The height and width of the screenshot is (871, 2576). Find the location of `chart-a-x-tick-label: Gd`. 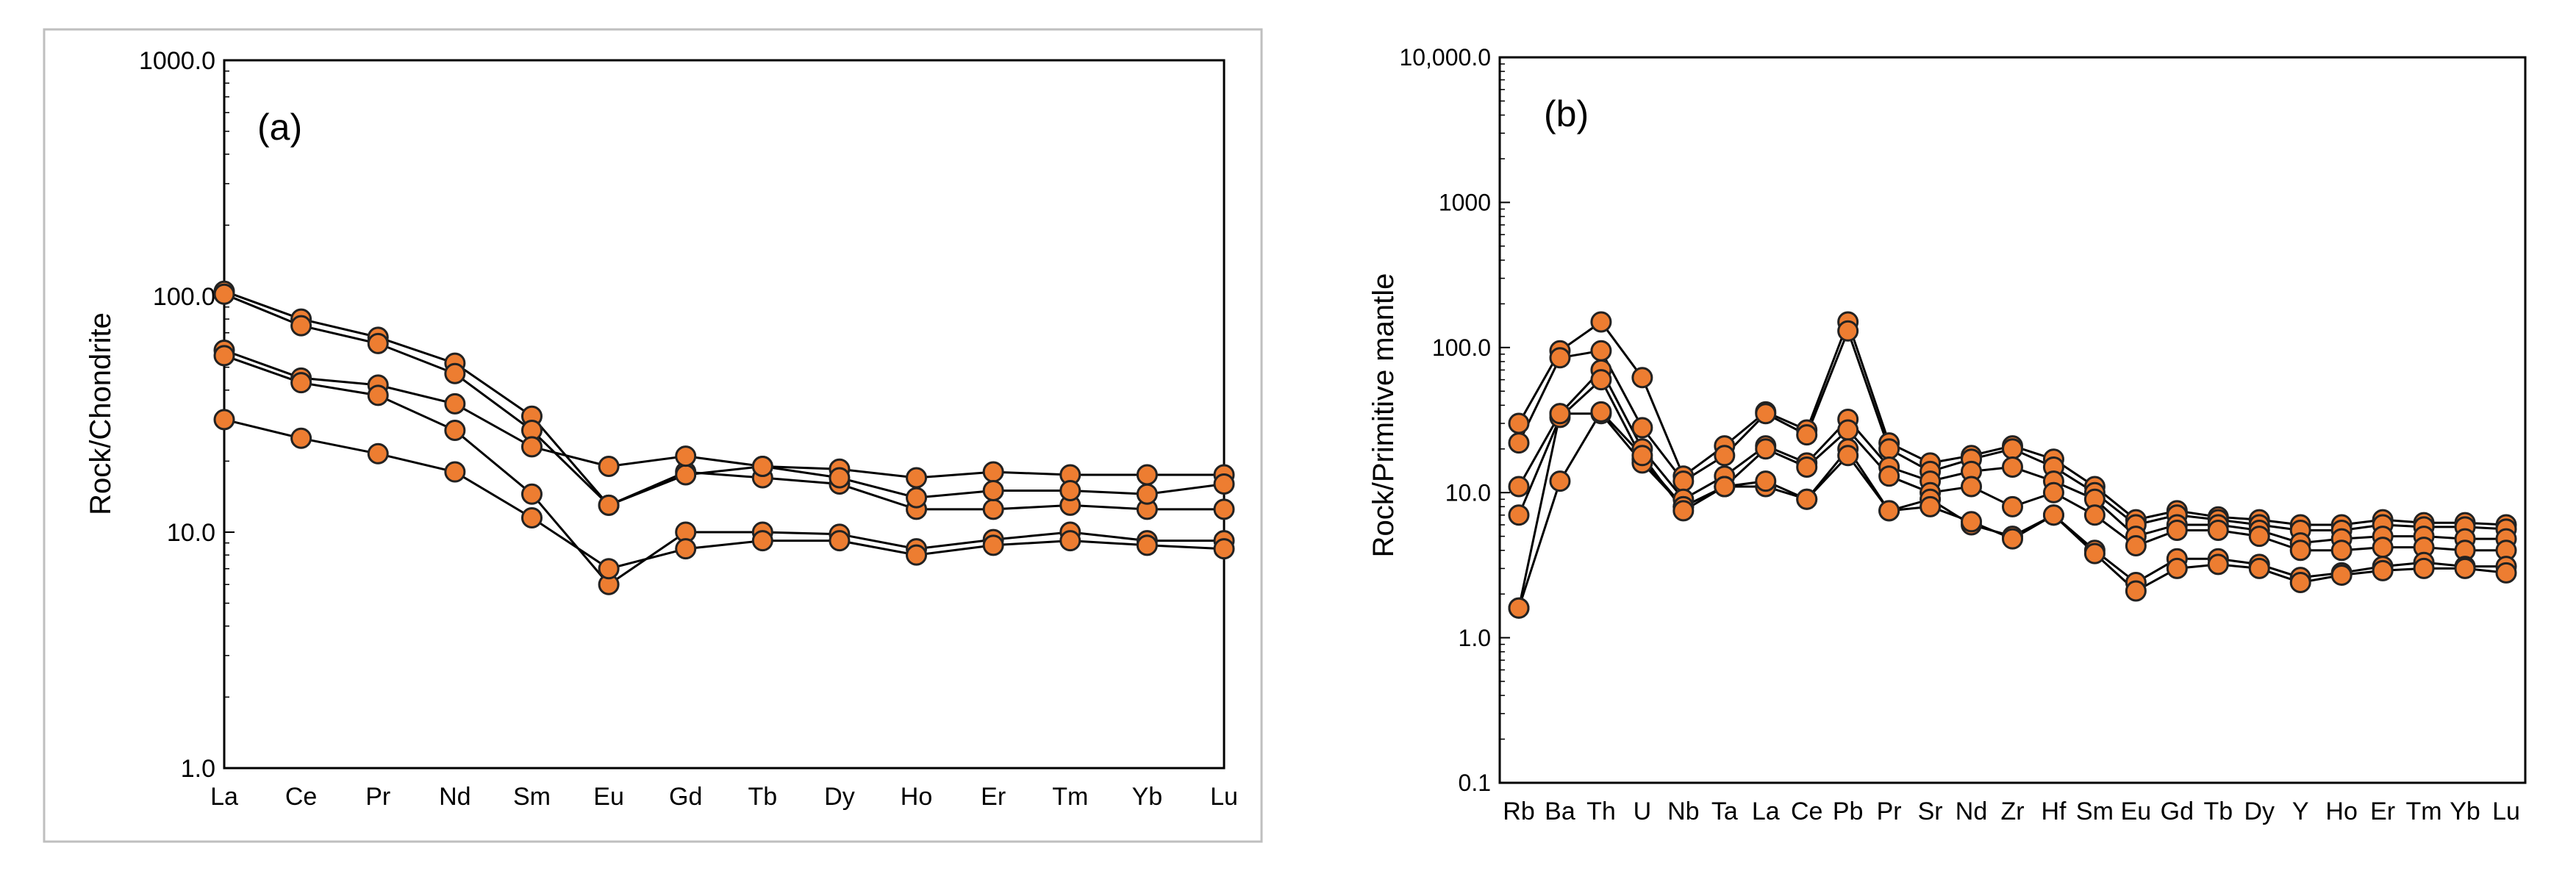

chart-a-x-tick-label: Gd is located at coordinates (685, 797).